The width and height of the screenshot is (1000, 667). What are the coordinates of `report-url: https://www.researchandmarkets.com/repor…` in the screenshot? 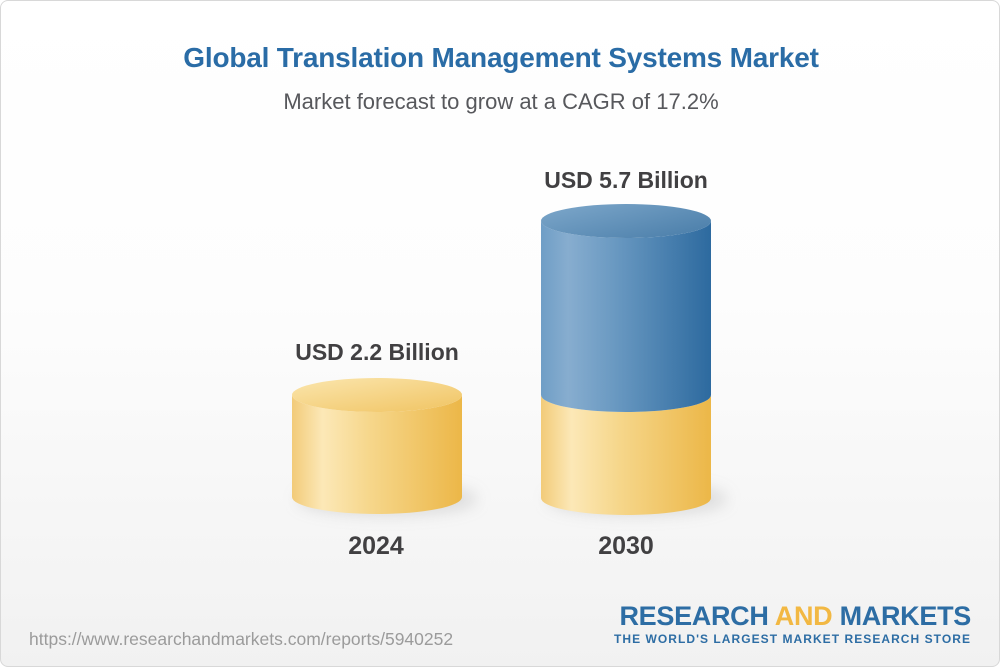 It's located at (241, 639).